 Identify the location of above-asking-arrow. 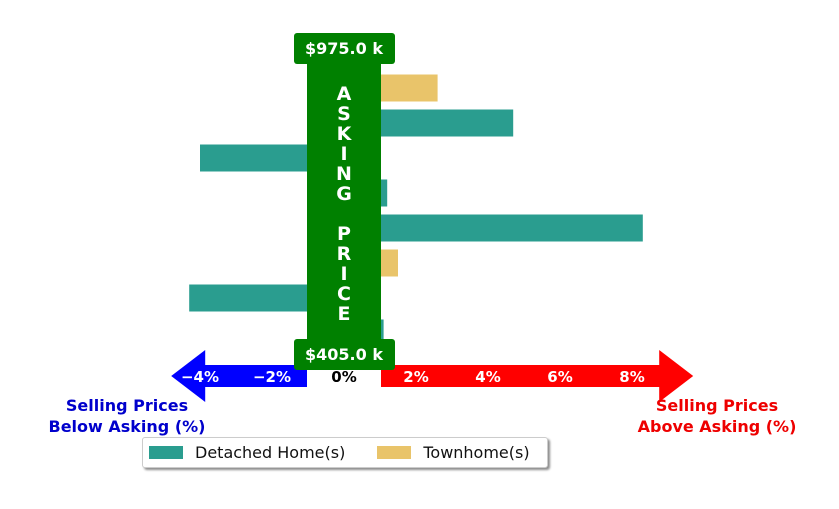
(537, 376).